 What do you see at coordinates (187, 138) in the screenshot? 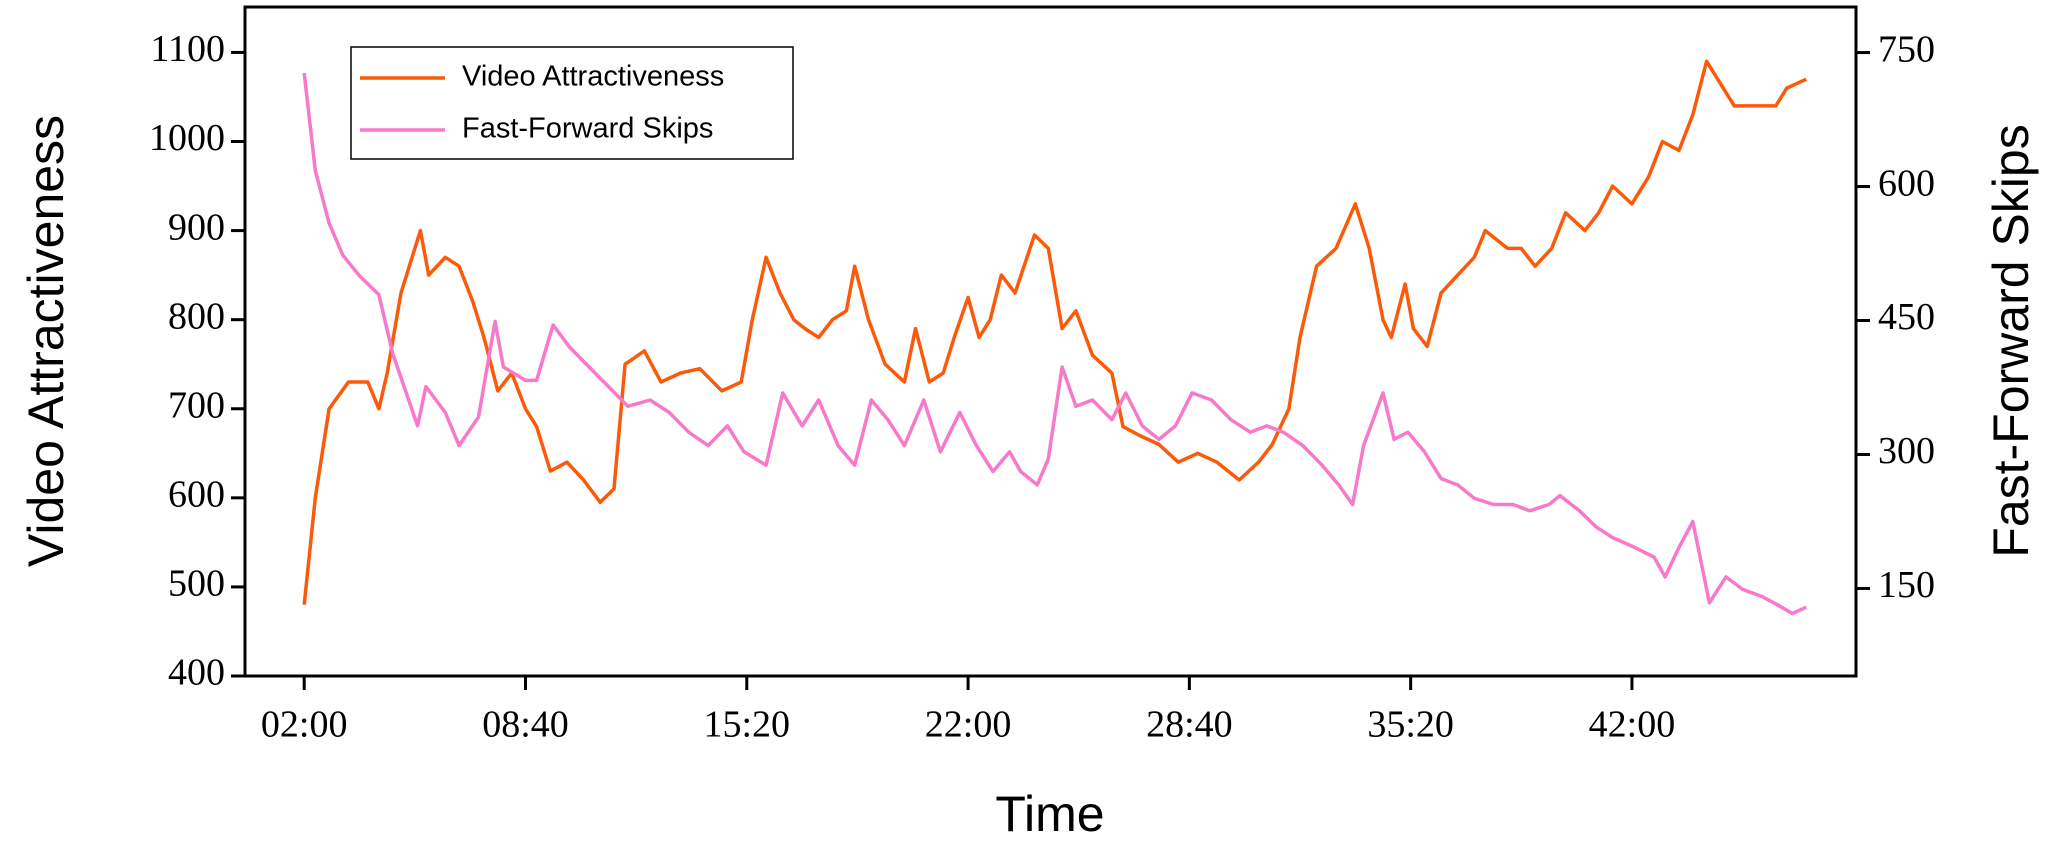
I see `y-tick-label: 1000` at bounding box center [187, 138].